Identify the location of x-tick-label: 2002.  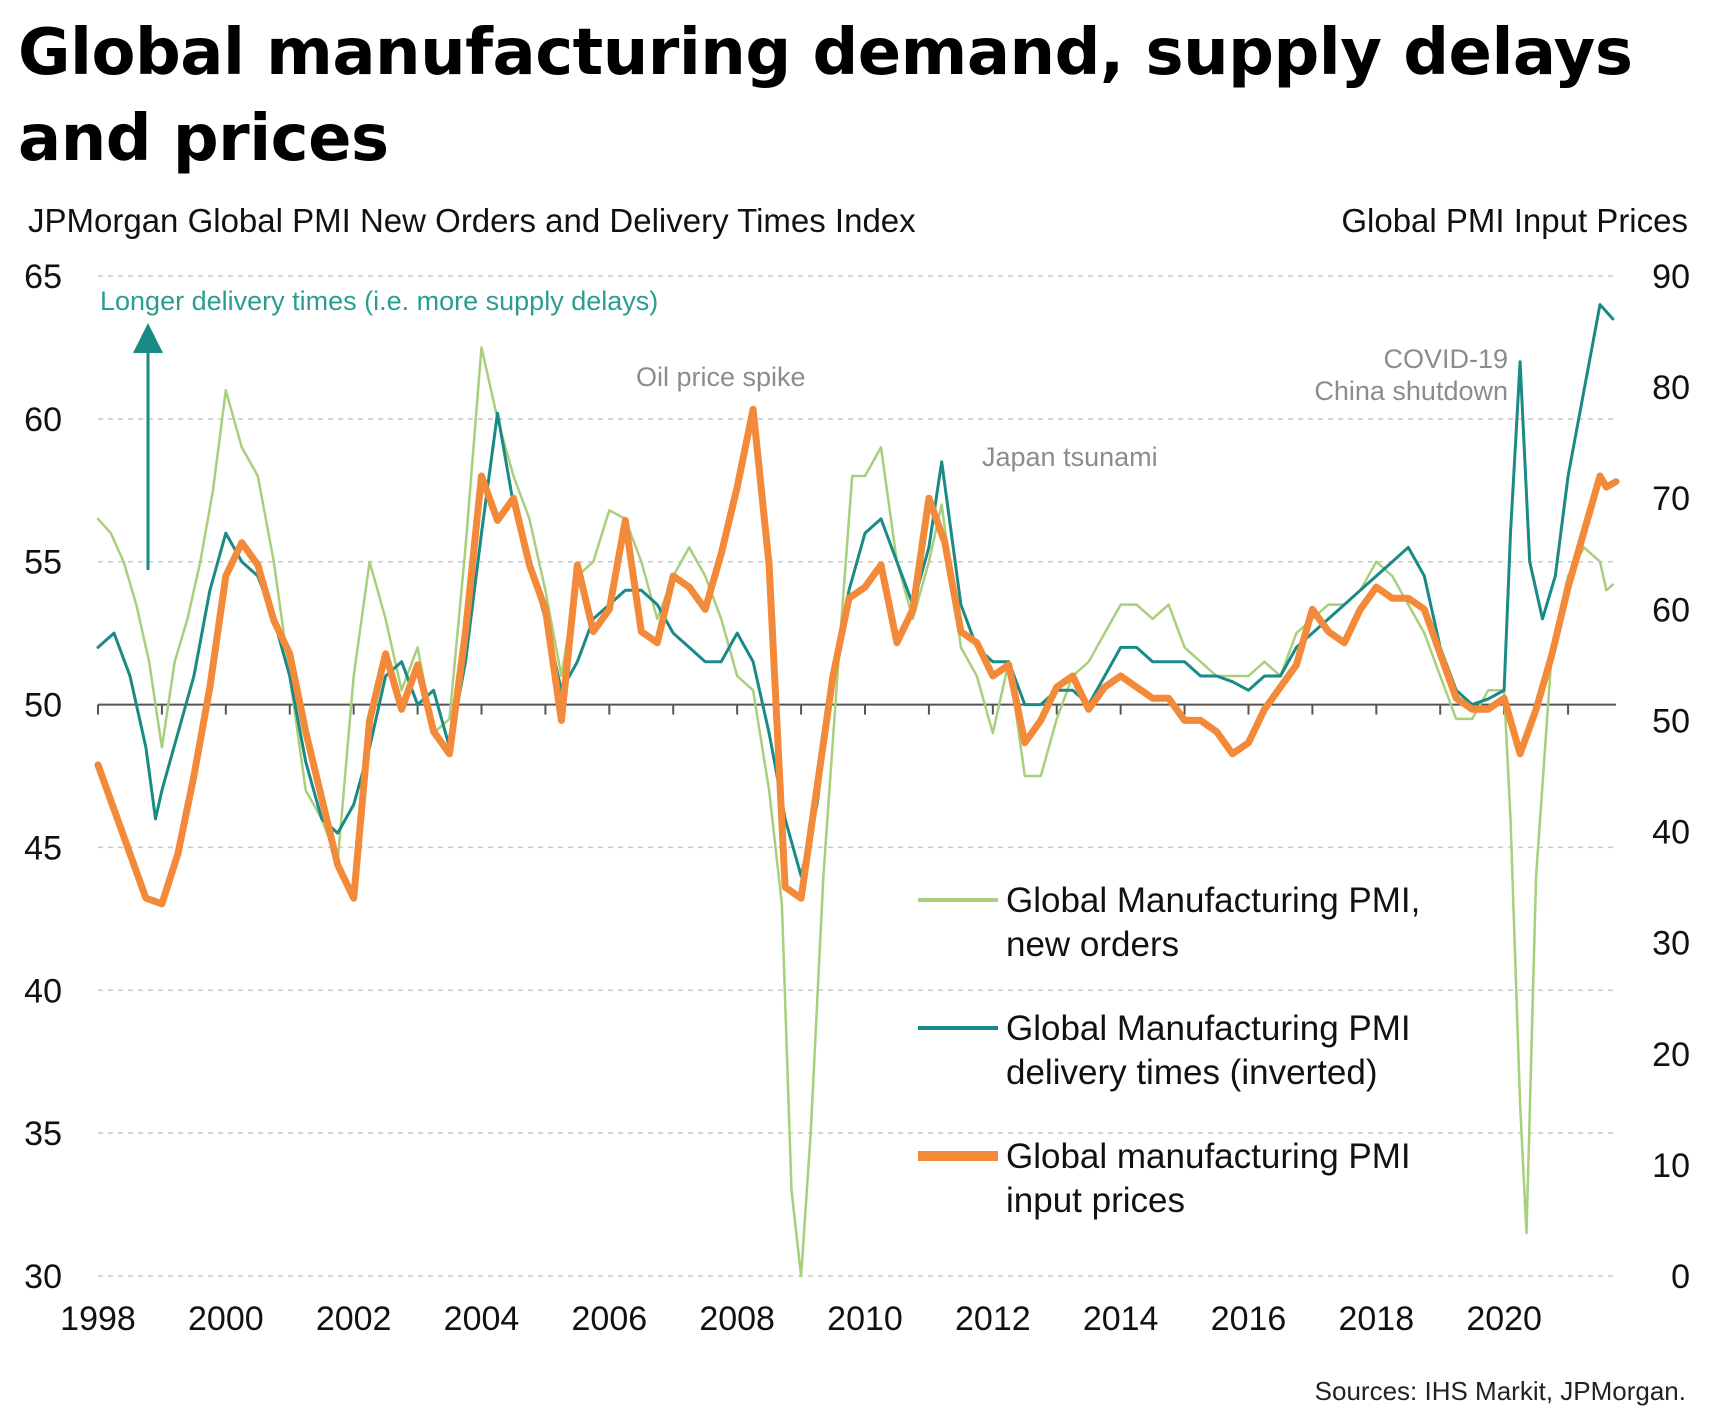
(354, 1319).